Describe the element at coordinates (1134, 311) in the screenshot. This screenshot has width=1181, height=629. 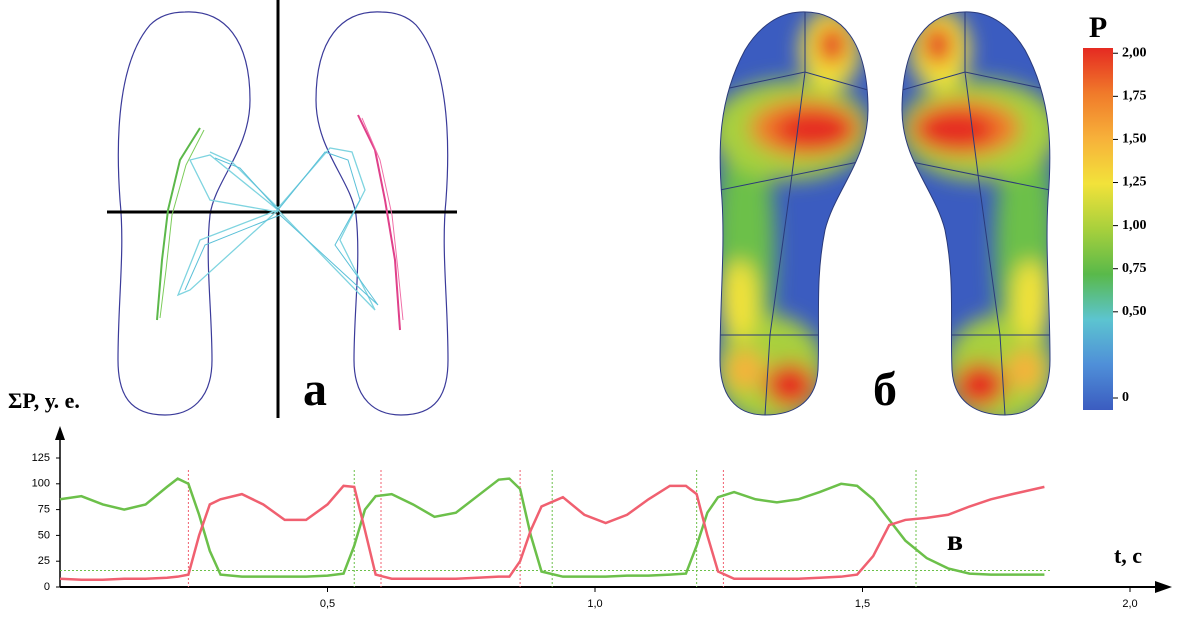
I see `colorbar-tick-label: 0,50` at that location.